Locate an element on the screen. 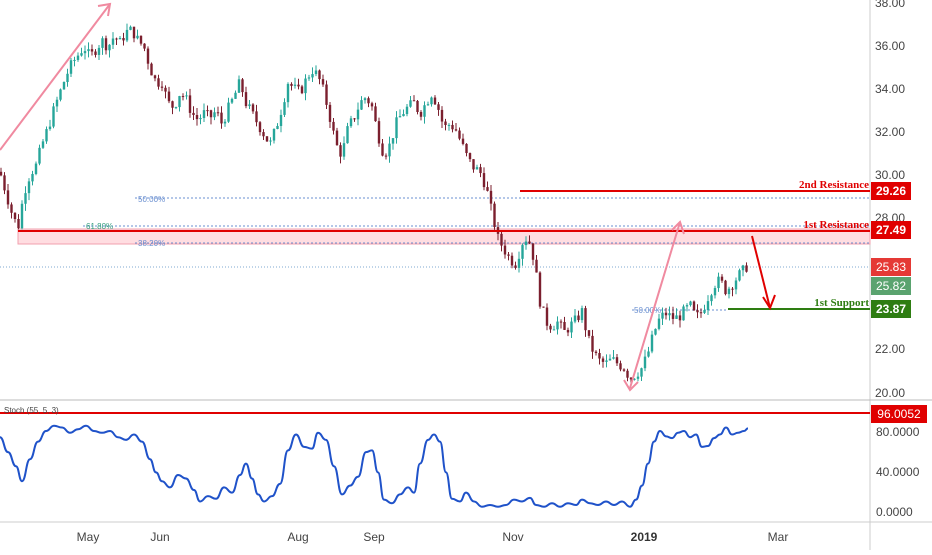 The width and height of the screenshot is (932, 555). time-tick-may: May is located at coordinates (88, 537).